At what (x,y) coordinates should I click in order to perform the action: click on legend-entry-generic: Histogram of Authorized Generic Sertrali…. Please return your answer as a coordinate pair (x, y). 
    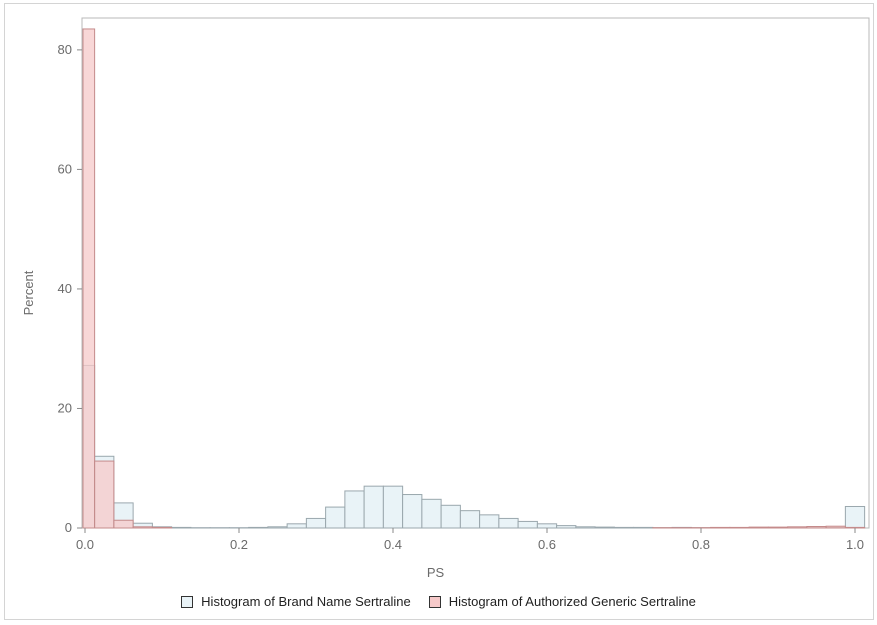
    Looking at the image, I should click on (562, 601).